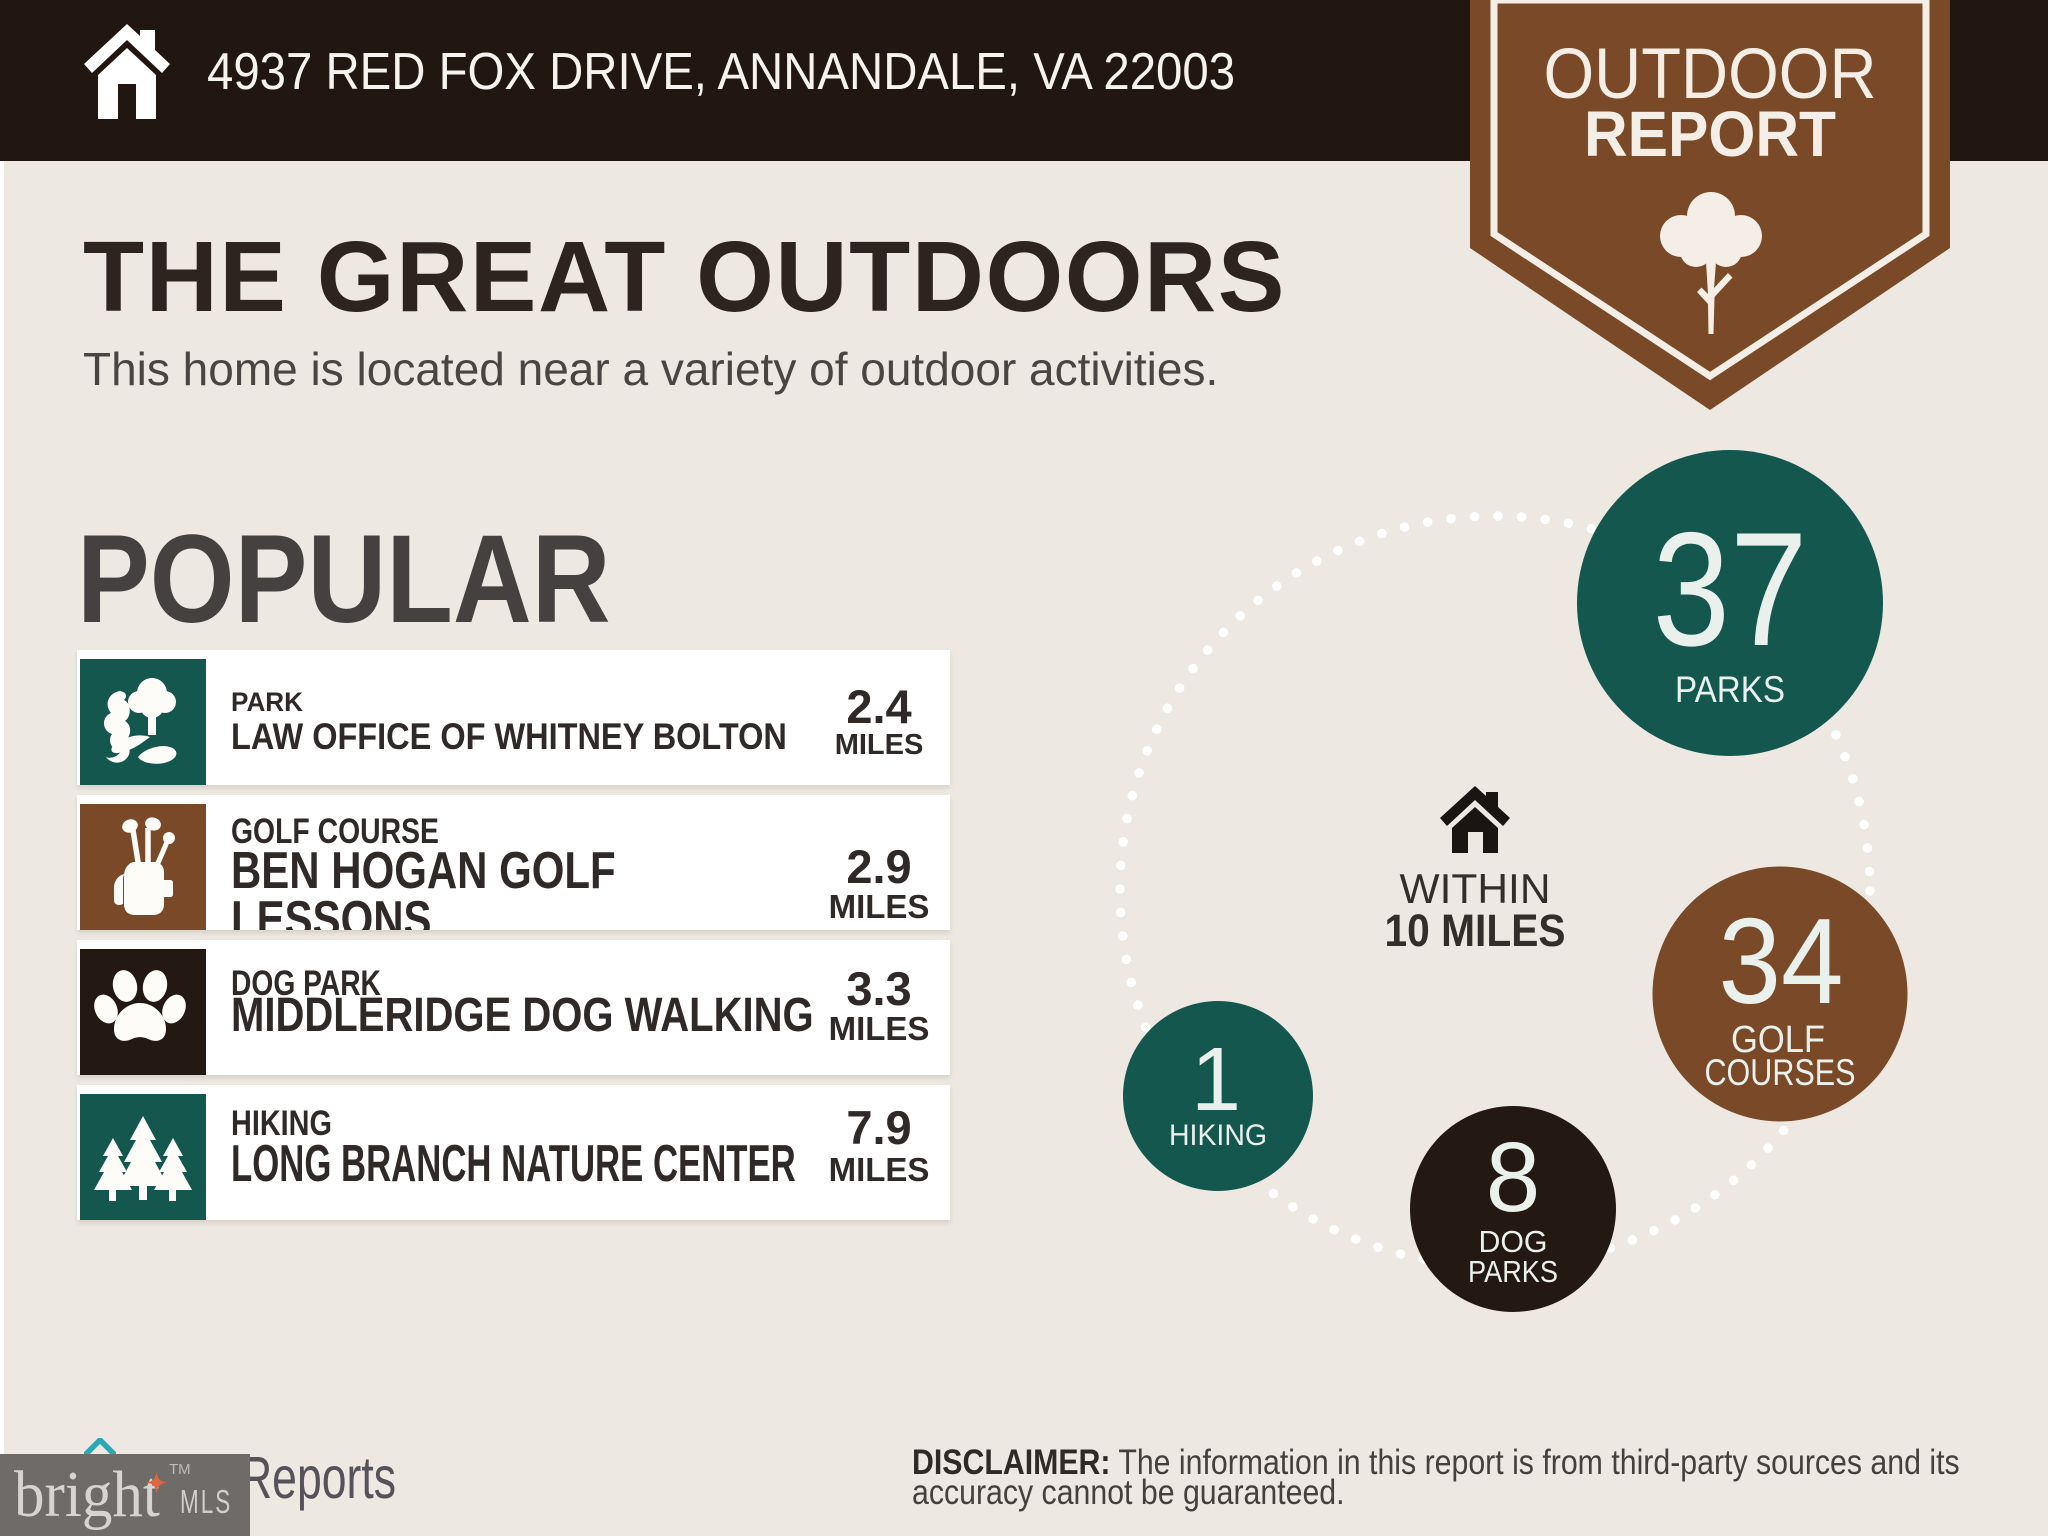  I want to click on svg-text: DOG, so click(1513, 1241).